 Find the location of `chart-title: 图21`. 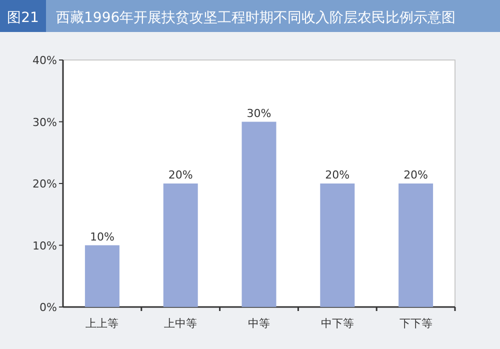

chart-title: 图21 is located at coordinates (23, 18).